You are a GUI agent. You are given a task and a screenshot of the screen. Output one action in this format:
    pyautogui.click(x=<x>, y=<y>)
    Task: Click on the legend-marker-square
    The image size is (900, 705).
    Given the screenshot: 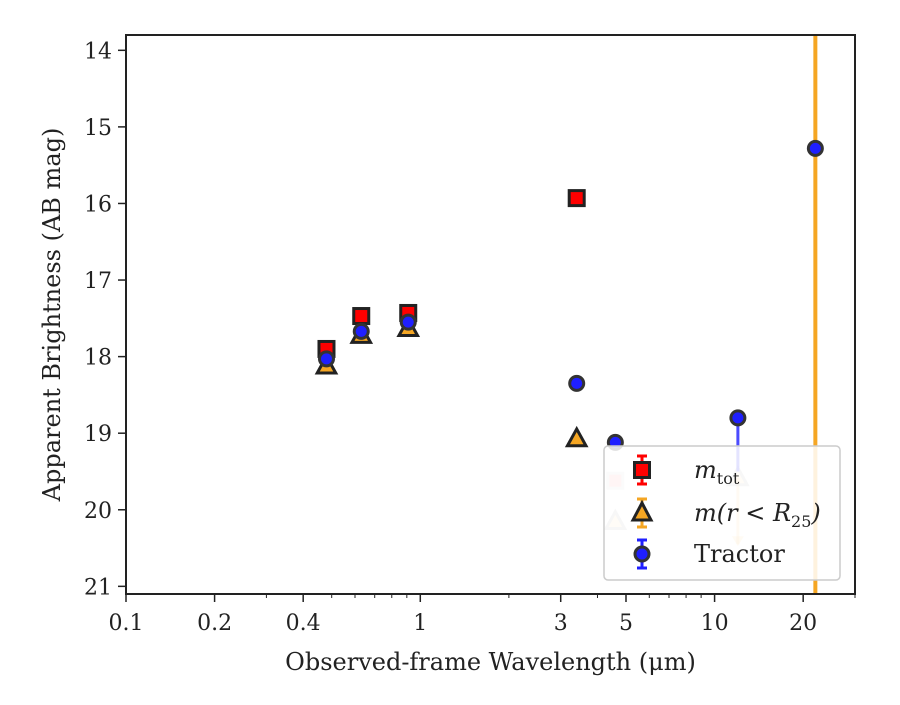 What is the action you would take?
    pyautogui.click(x=642, y=470)
    